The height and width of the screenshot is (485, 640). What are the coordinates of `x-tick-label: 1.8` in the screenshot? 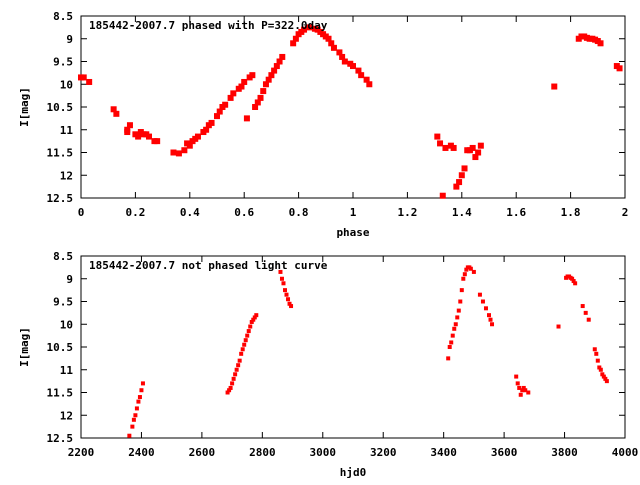 It's located at (571, 212).